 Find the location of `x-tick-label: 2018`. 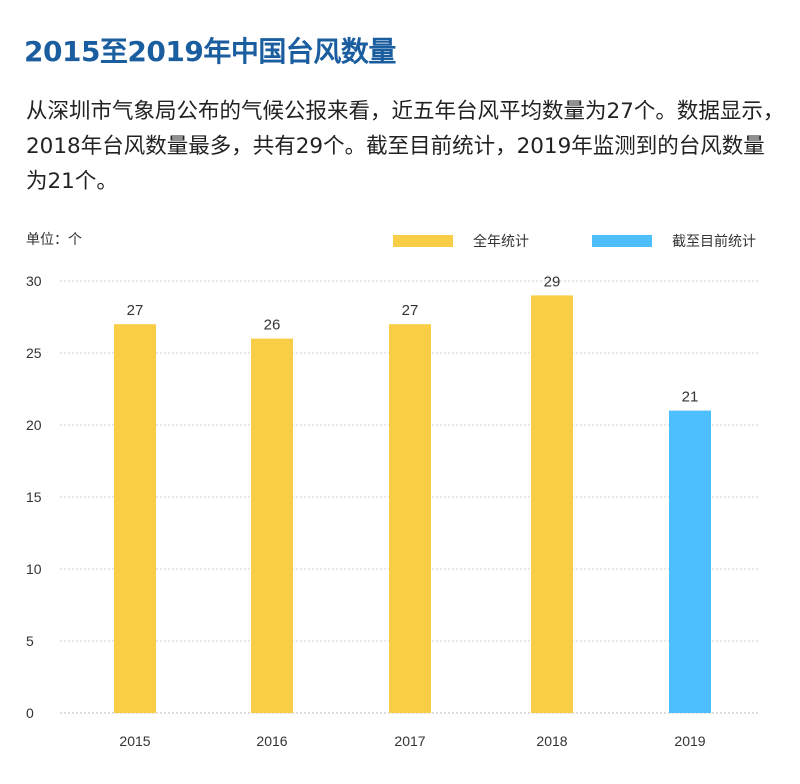

x-tick-label: 2018 is located at coordinates (551, 741).